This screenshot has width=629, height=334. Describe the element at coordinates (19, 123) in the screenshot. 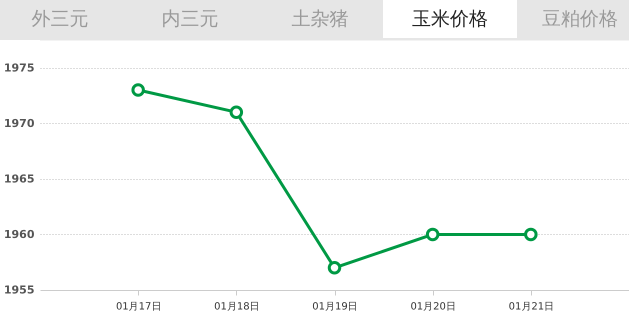

I see `y-tick-label: 1970` at that location.